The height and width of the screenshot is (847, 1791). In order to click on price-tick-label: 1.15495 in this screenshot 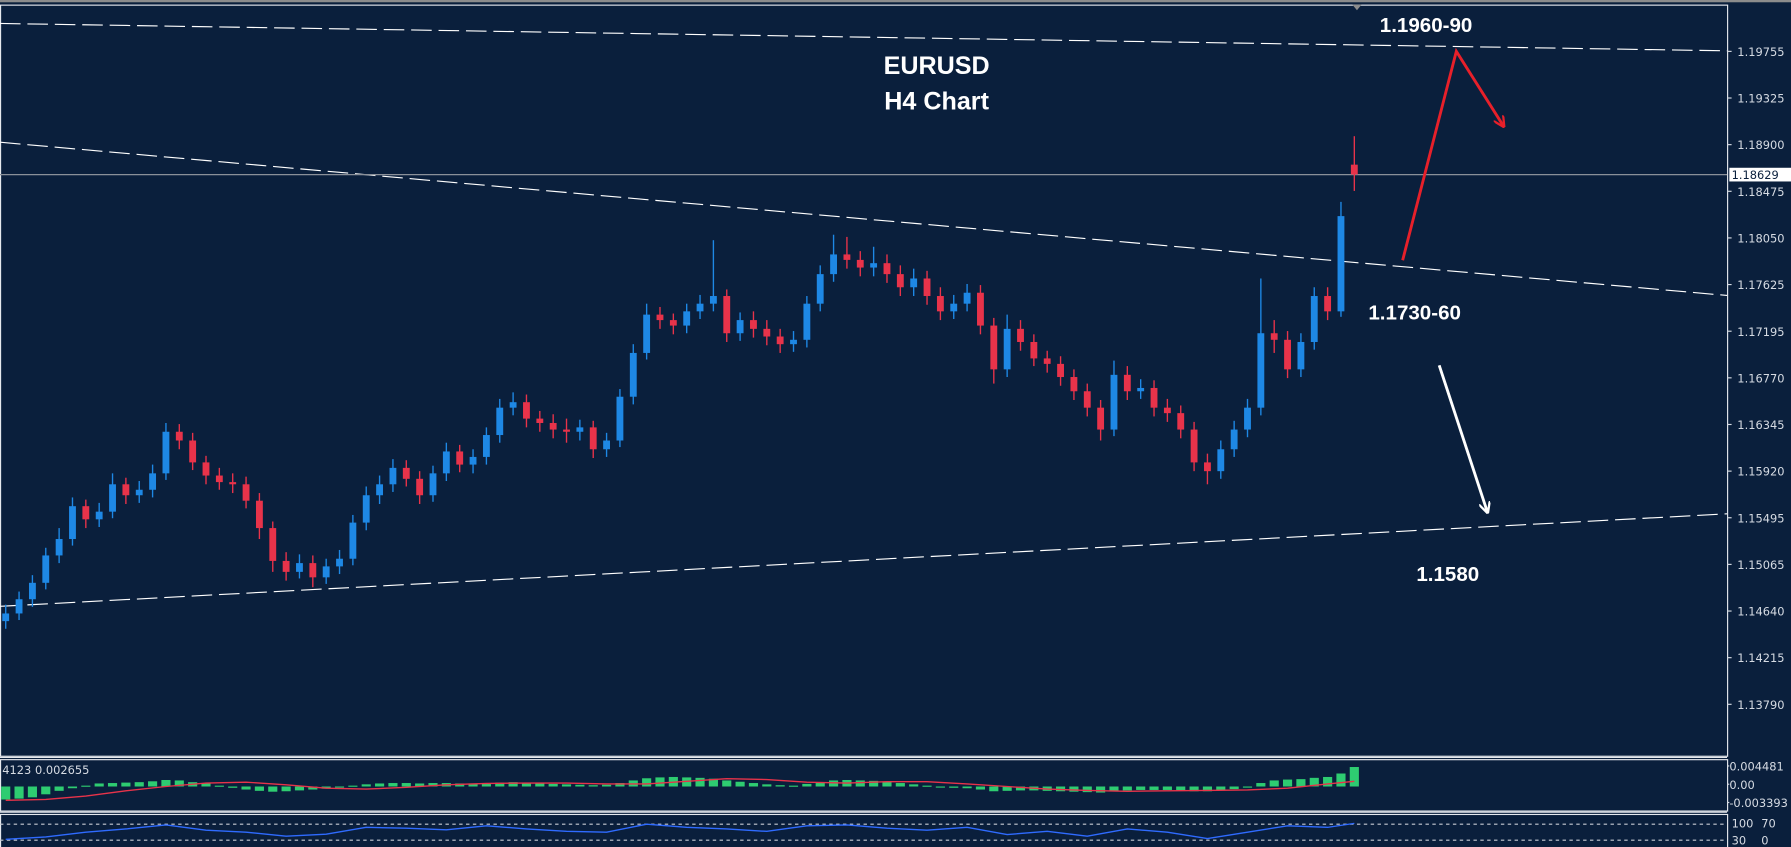, I will do `click(1760, 518)`.